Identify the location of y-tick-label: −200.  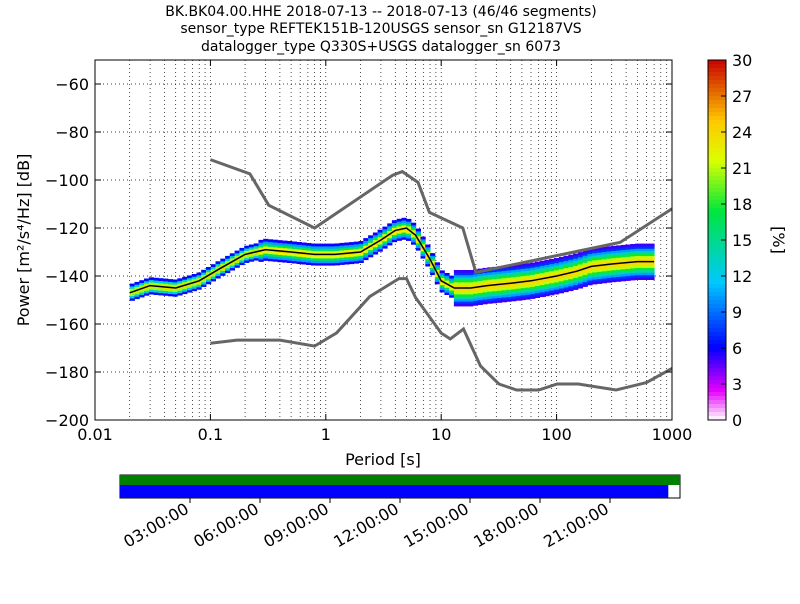
(67, 420).